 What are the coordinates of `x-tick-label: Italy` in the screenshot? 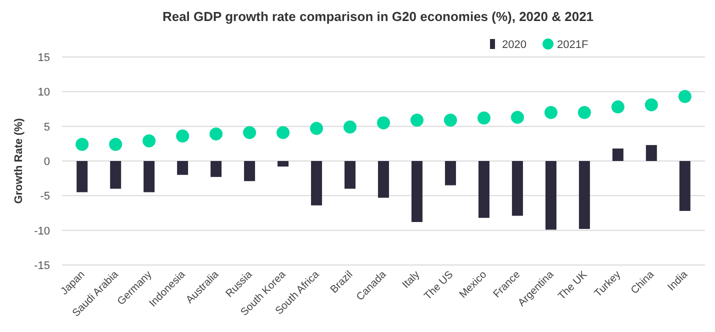 It's located at (411, 279).